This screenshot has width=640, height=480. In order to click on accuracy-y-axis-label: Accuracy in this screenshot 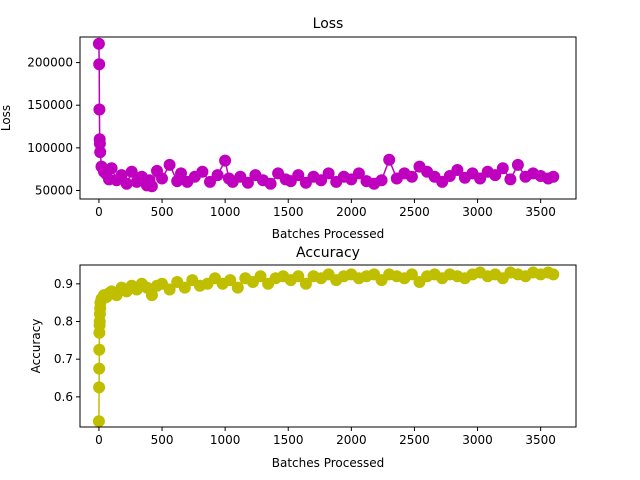, I will do `click(36, 346)`.